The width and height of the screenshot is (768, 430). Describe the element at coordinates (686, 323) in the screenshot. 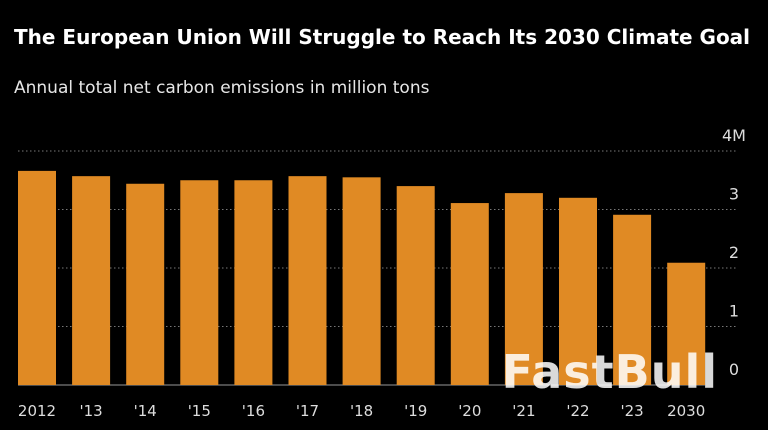

I see `bar-2030` at that location.